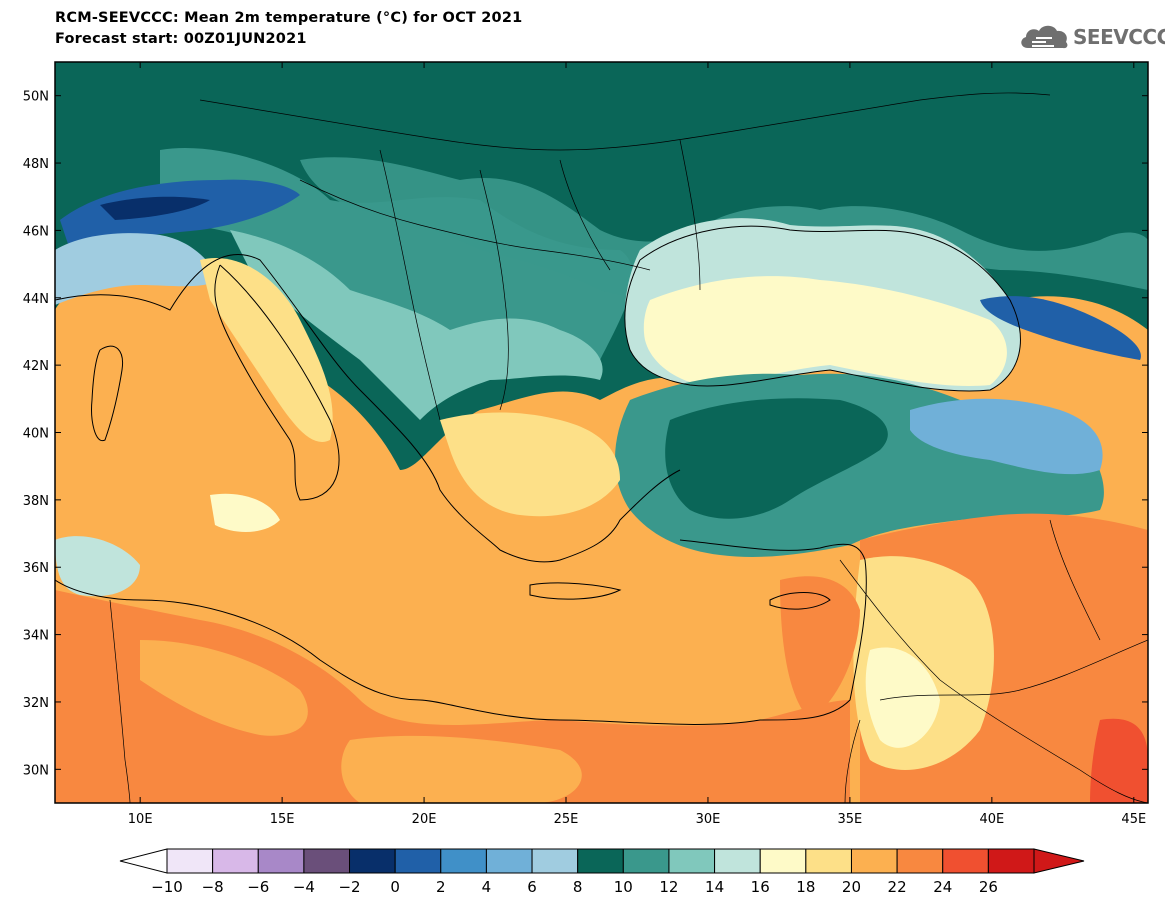  I want to click on lat-tick-label: 34N, so click(36, 636).